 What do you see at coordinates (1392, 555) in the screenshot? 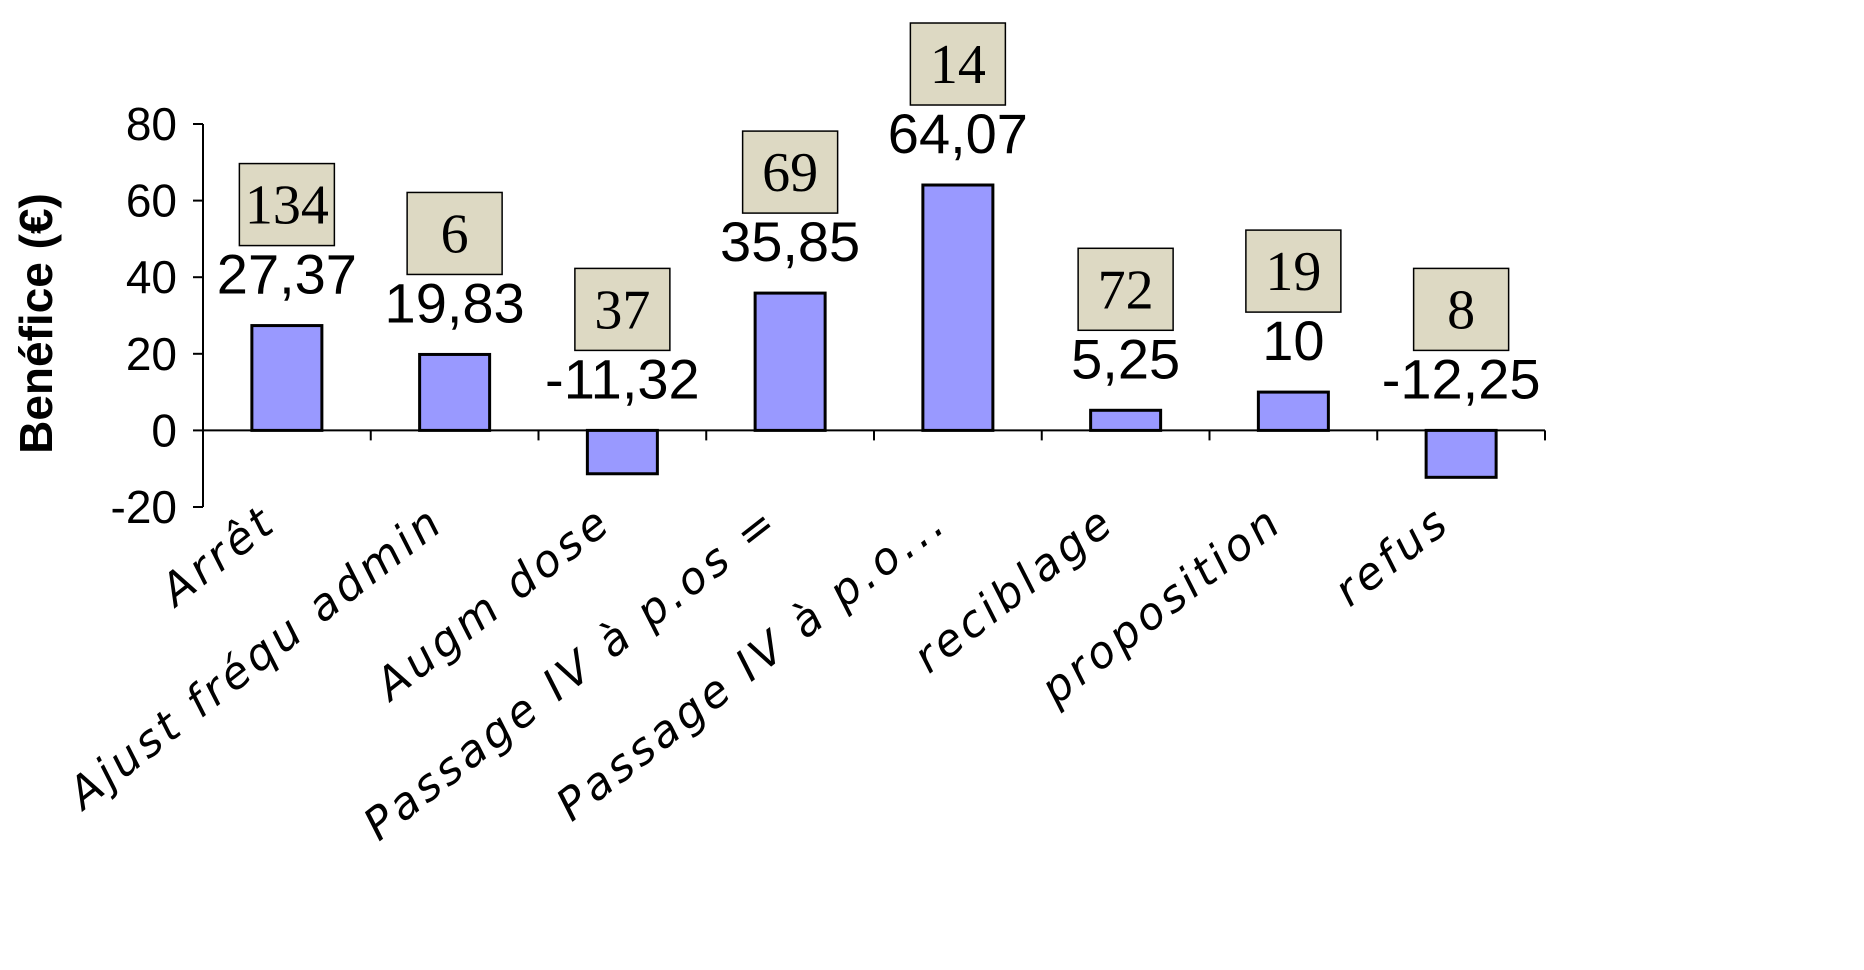
I see `category-label: refus` at bounding box center [1392, 555].